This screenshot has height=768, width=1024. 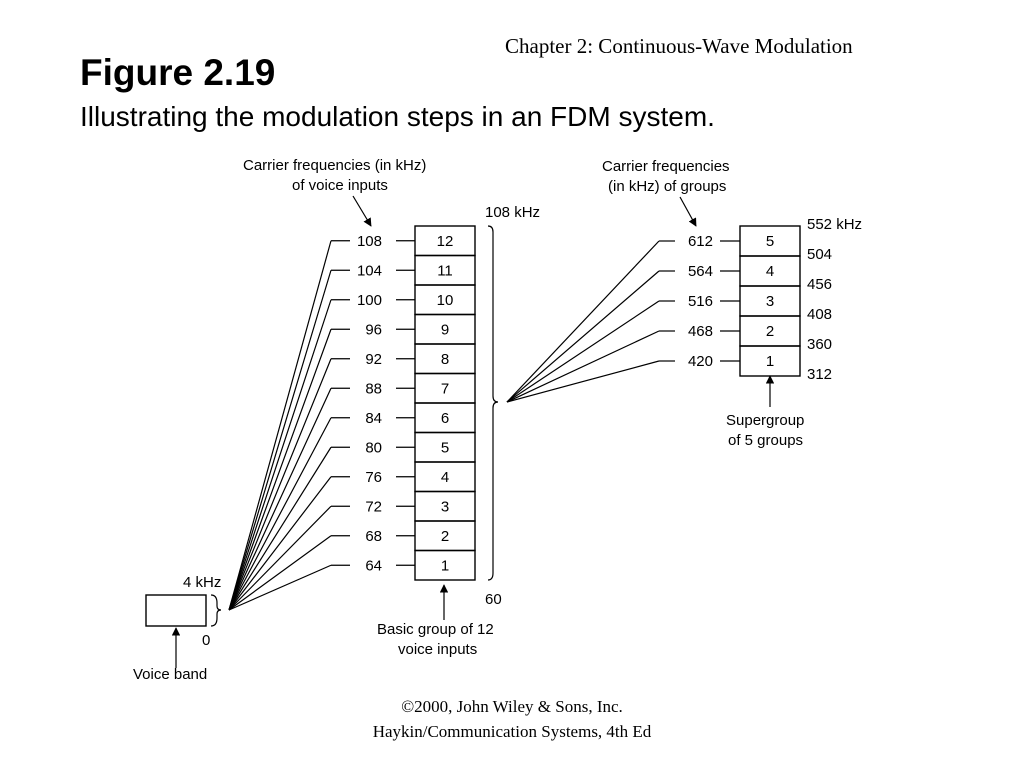 I want to click on group-fan-lines, so click(x=590, y=321).